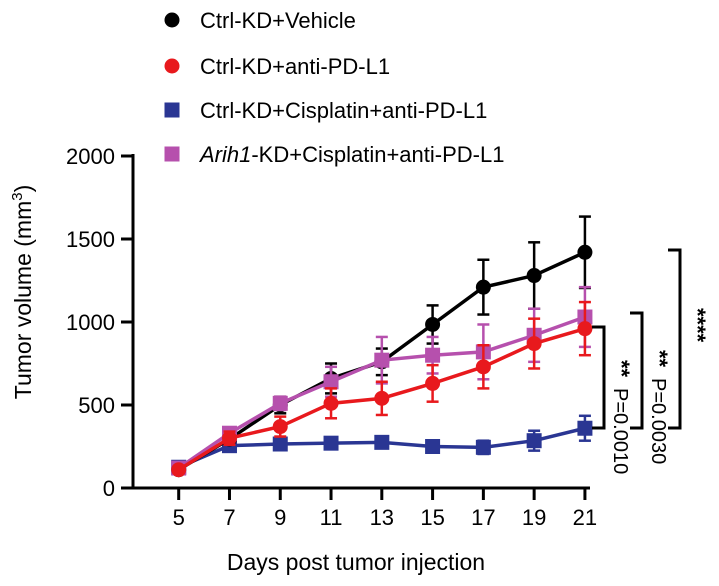  Describe the element at coordinates (356, 562) in the screenshot. I see `x-axis-label: Days post tumor injection` at that location.